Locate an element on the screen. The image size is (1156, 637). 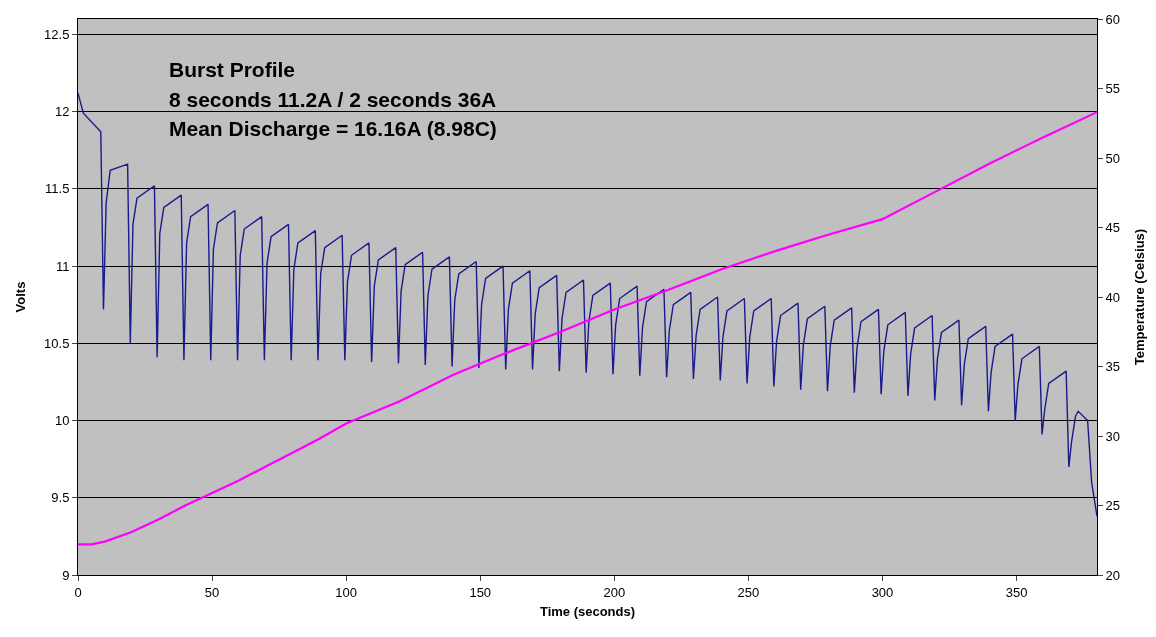
x-tick-label: 350 is located at coordinates (1016, 592).